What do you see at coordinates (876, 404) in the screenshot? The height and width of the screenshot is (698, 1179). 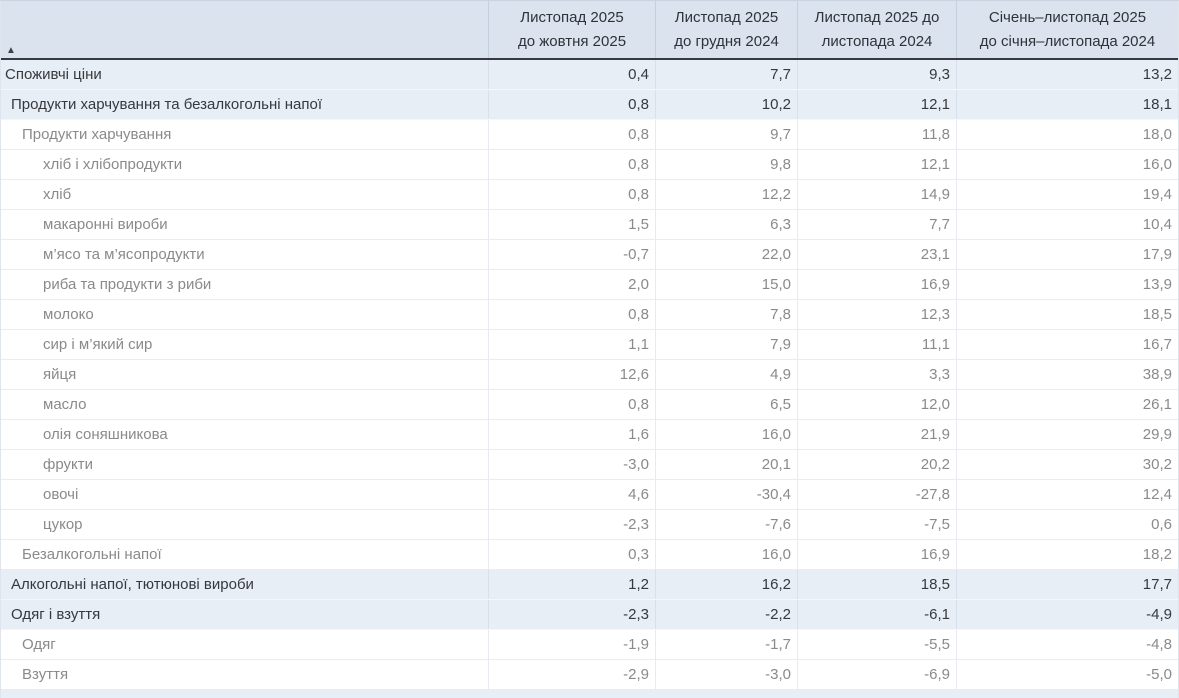 I see `row-value-month-to-same-month: 12,0` at bounding box center [876, 404].